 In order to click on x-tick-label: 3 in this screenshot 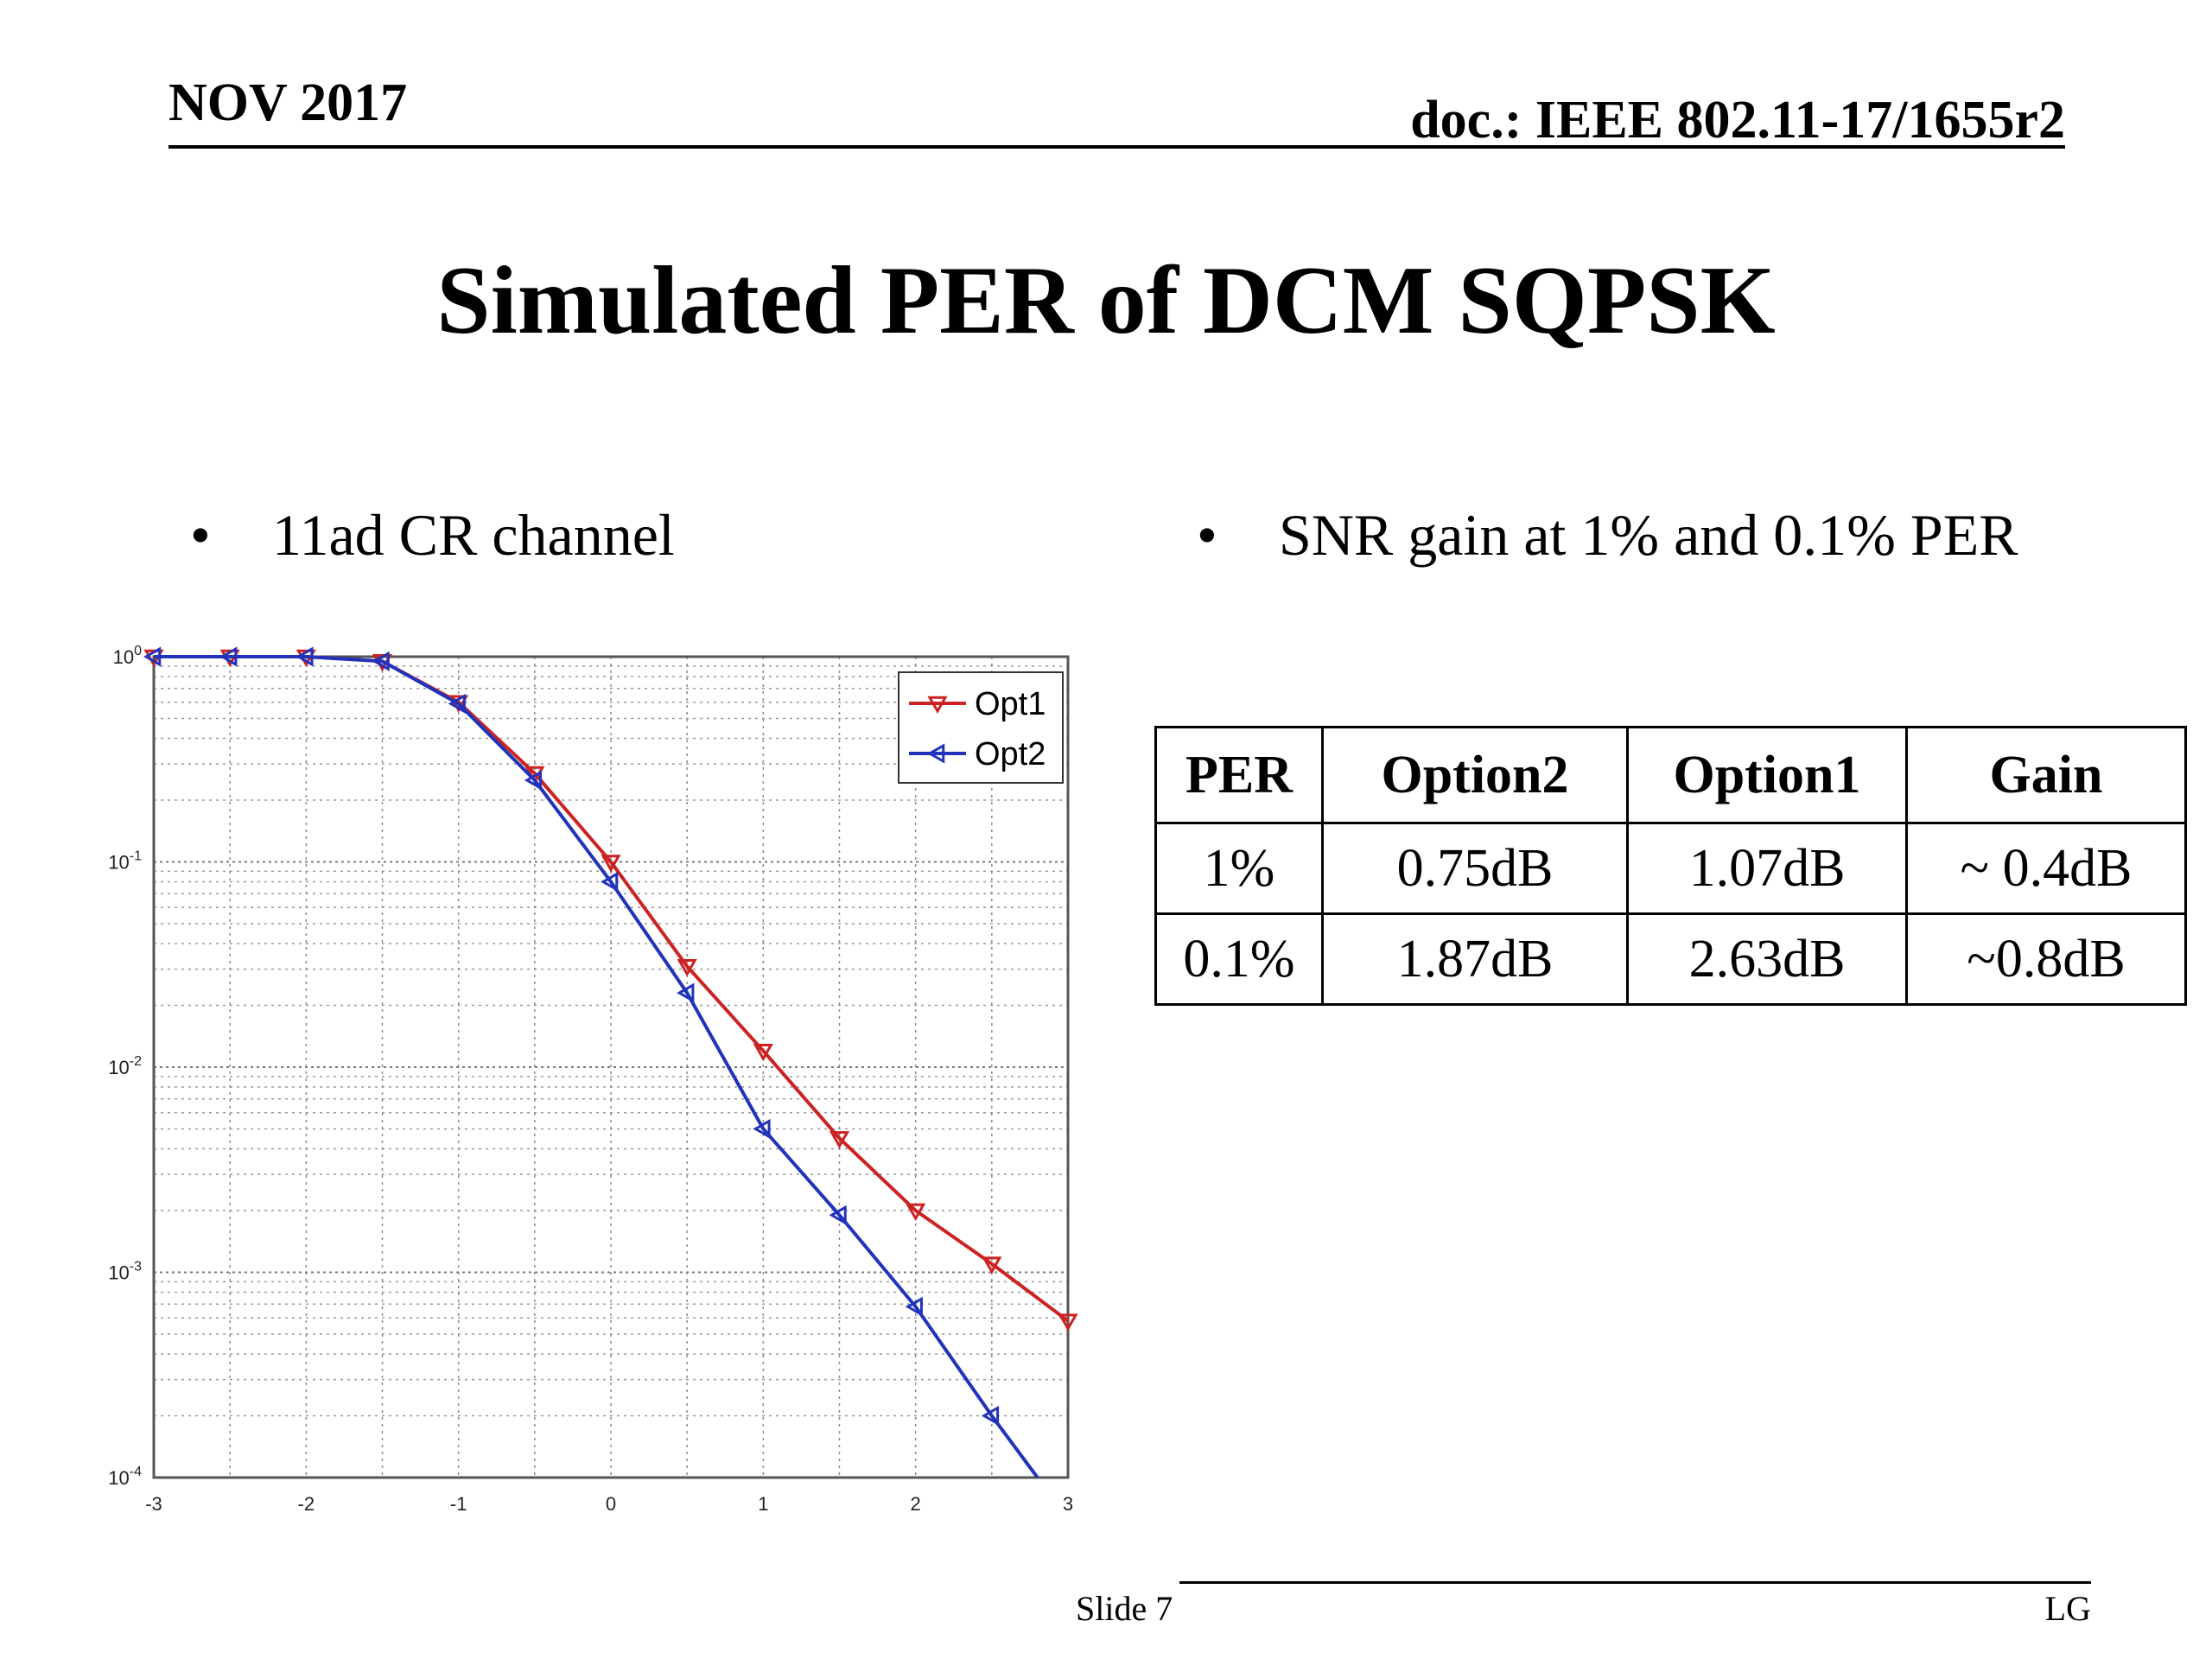, I will do `click(1068, 1504)`.